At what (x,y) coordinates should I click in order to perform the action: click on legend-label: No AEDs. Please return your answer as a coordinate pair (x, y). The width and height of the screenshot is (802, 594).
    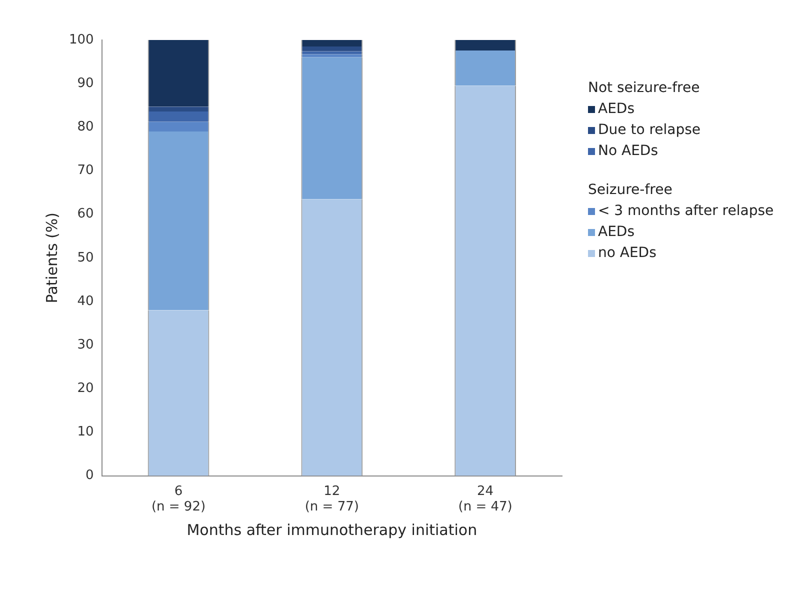
    Looking at the image, I should click on (628, 151).